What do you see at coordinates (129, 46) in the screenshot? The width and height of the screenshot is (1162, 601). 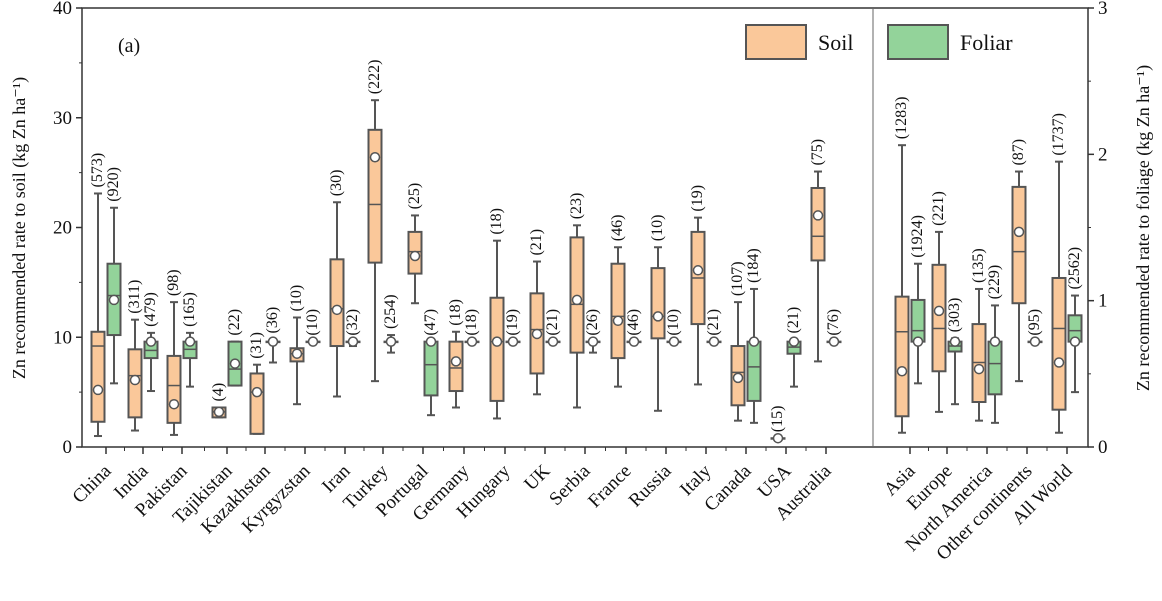 I see `panel-label: (a)` at bounding box center [129, 46].